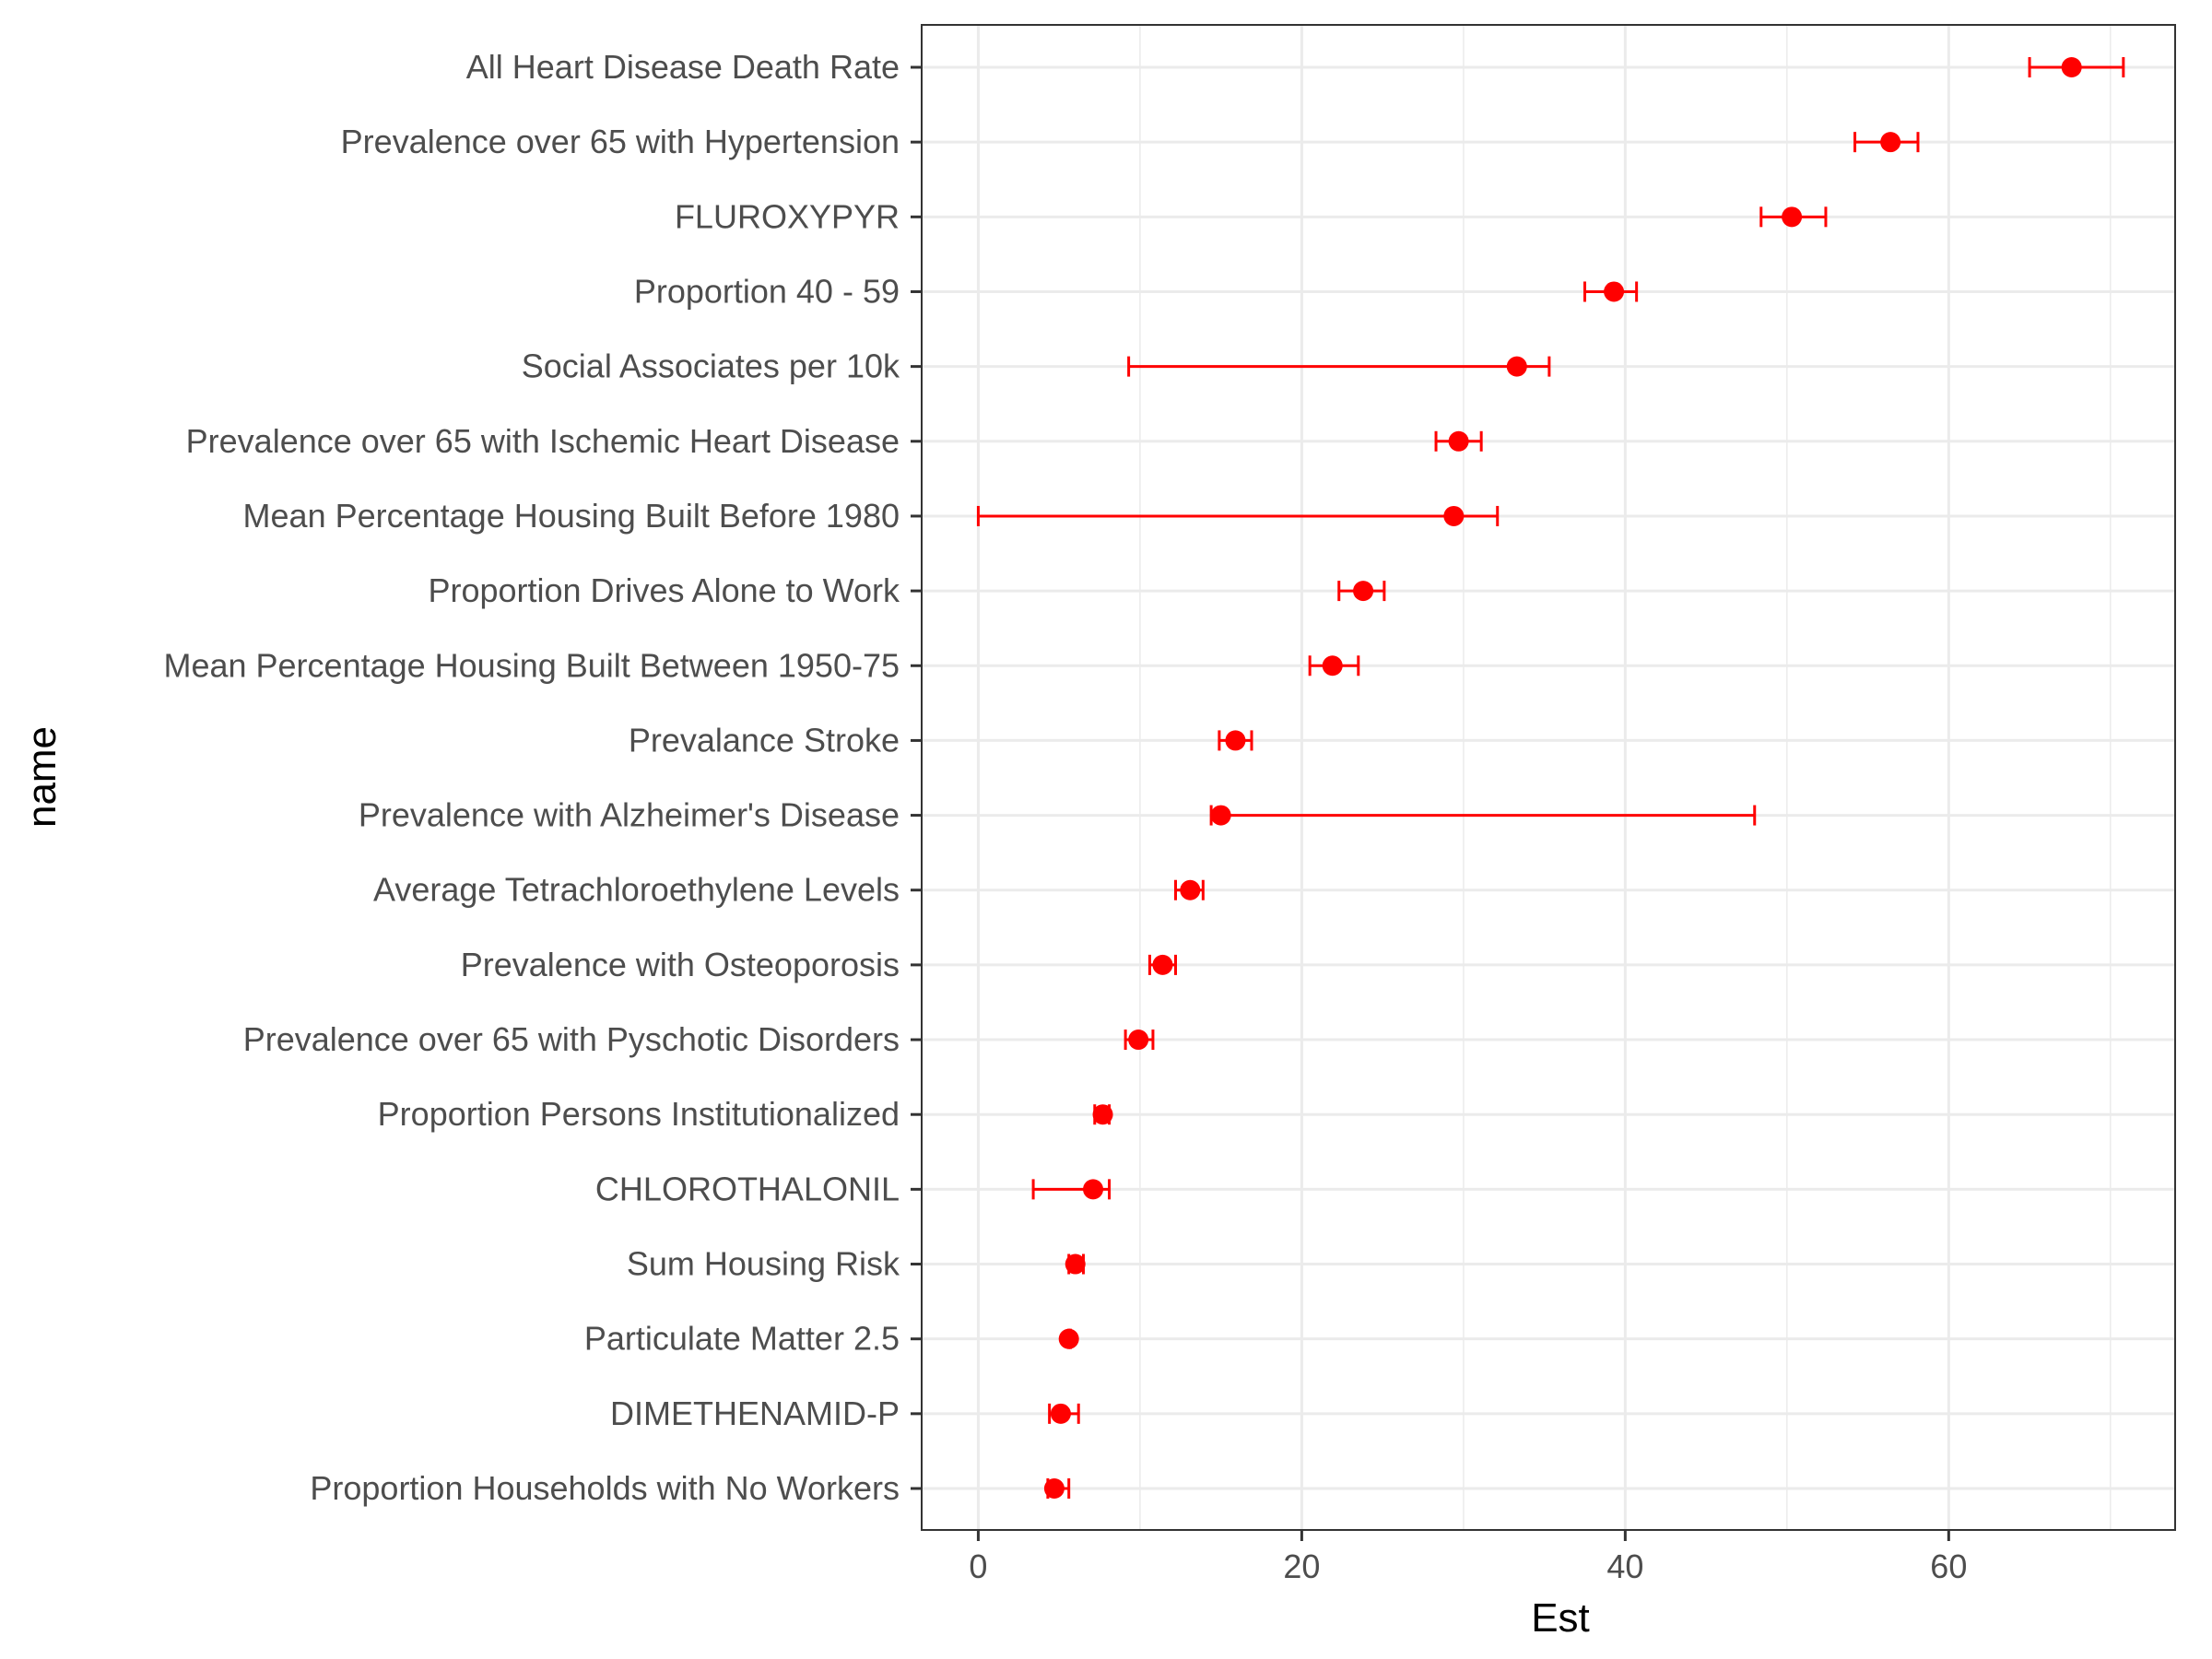  Describe the element at coordinates (1468, 1557) in the screenshot. I see `x-axis: 0 20 40 60` at that location.